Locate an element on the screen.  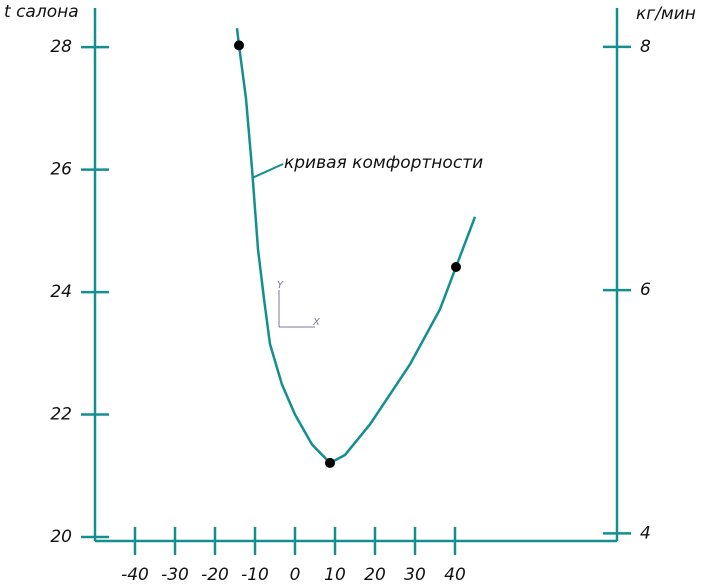
x-tick-label: -20 is located at coordinates (215, 574).